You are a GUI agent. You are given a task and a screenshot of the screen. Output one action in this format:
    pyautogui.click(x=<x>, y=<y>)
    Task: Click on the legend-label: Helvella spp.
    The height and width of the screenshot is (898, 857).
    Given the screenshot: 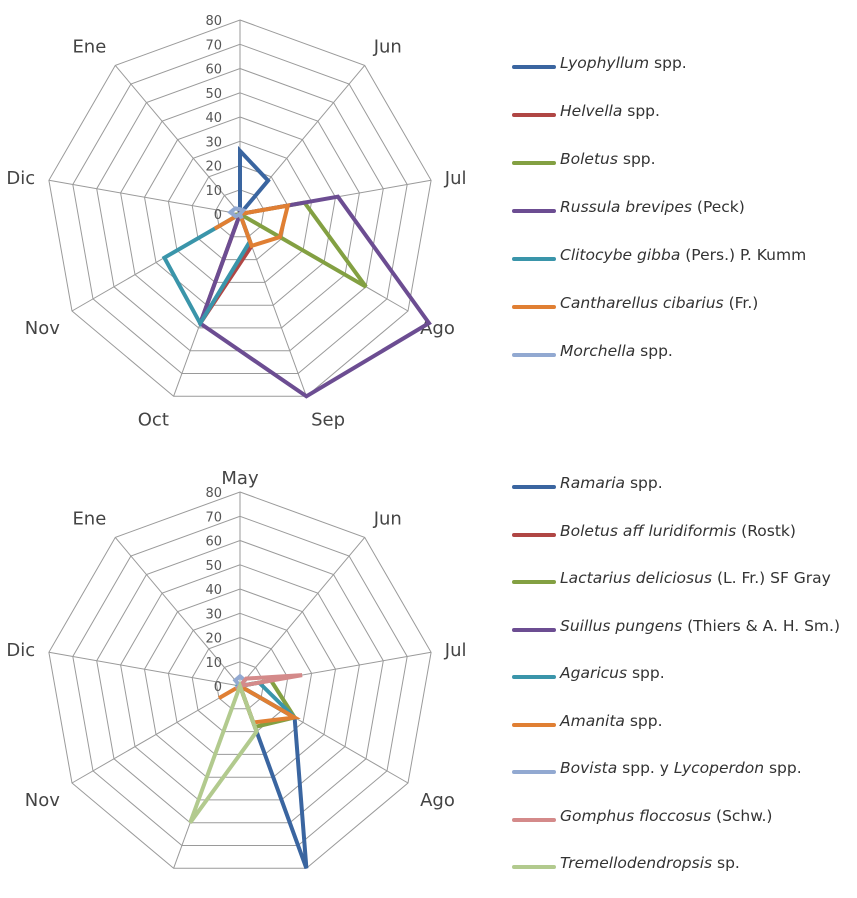 What is the action you would take?
    pyautogui.click(x=610, y=111)
    